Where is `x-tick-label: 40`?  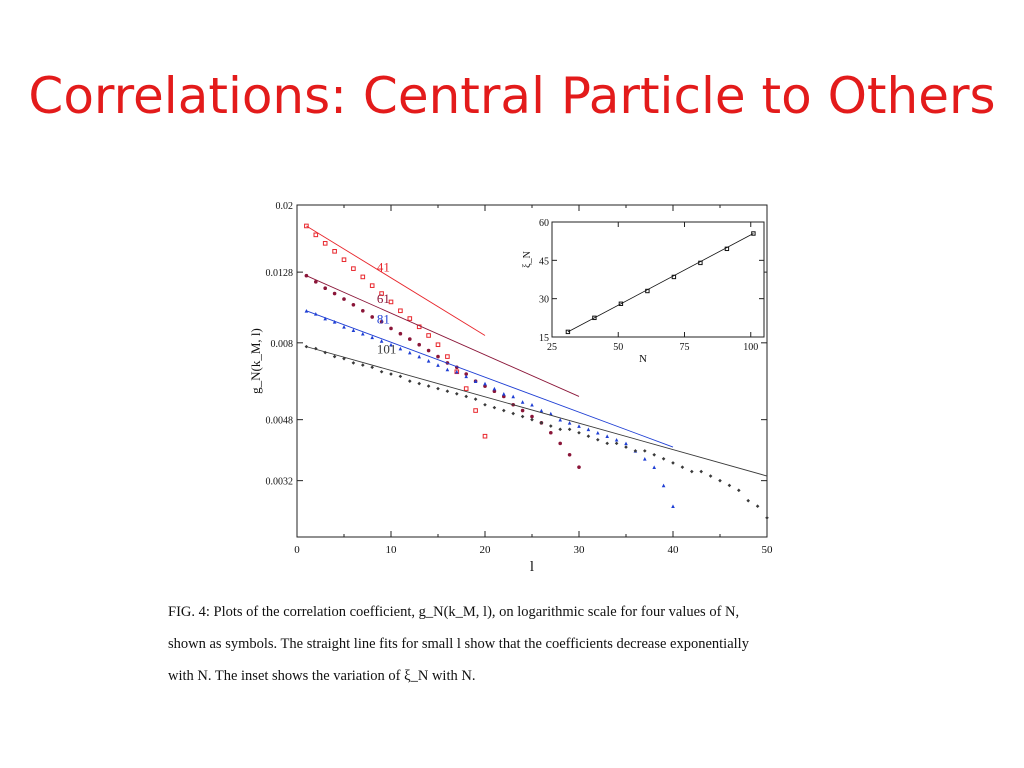 x-tick-label: 40 is located at coordinates (674, 550).